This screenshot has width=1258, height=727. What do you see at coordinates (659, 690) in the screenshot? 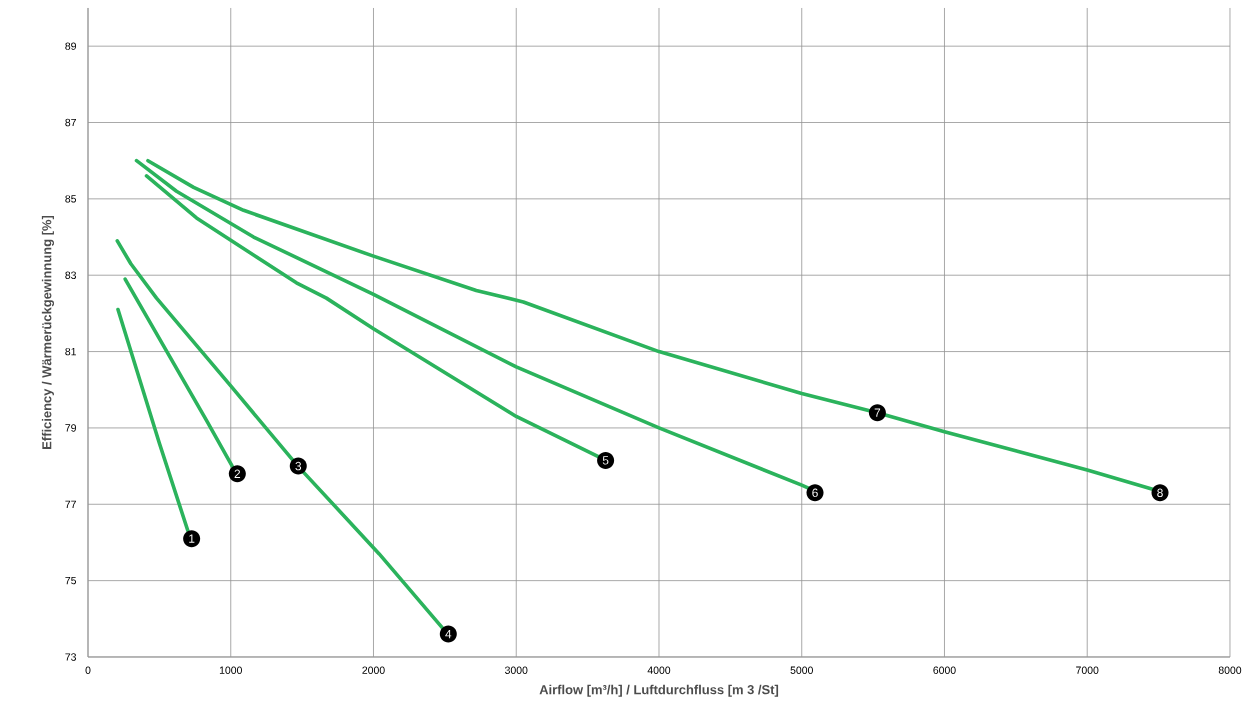
I see `x-axis-title: Airflow [m³/h] / Luftdurchfluss [m 3 /St]` at bounding box center [659, 690].